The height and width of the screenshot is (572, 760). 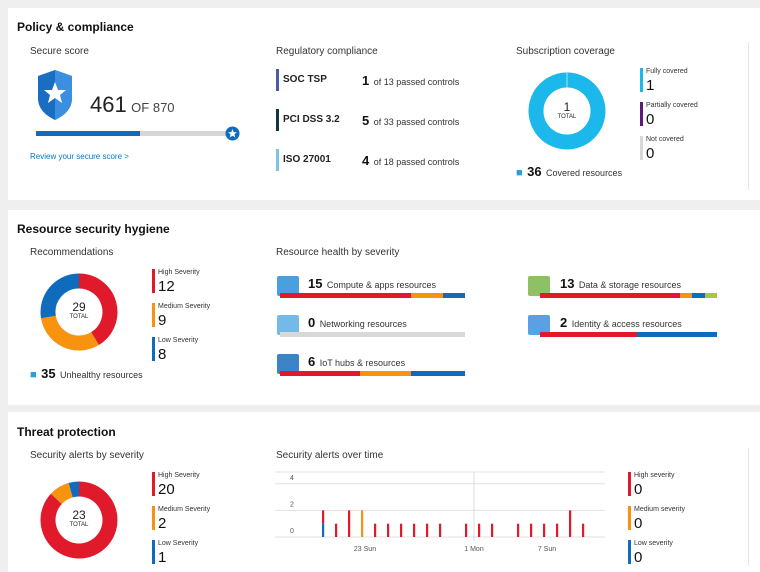 What do you see at coordinates (79, 156) in the screenshot?
I see `review-secure-score-link: Review your secure score >` at bounding box center [79, 156].